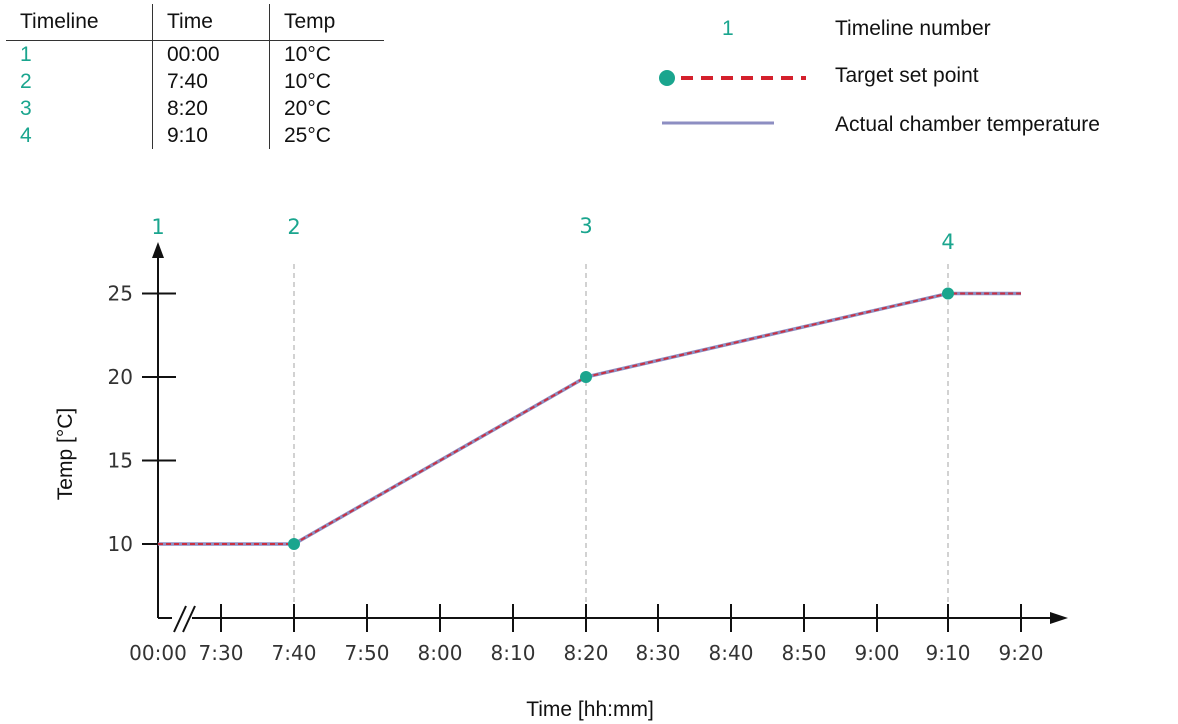 The height and width of the screenshot is (724, 1178). Describe the element at coordinates (948, 653) in the screenshot. I see `x-tick-label: 9:10` at that location.